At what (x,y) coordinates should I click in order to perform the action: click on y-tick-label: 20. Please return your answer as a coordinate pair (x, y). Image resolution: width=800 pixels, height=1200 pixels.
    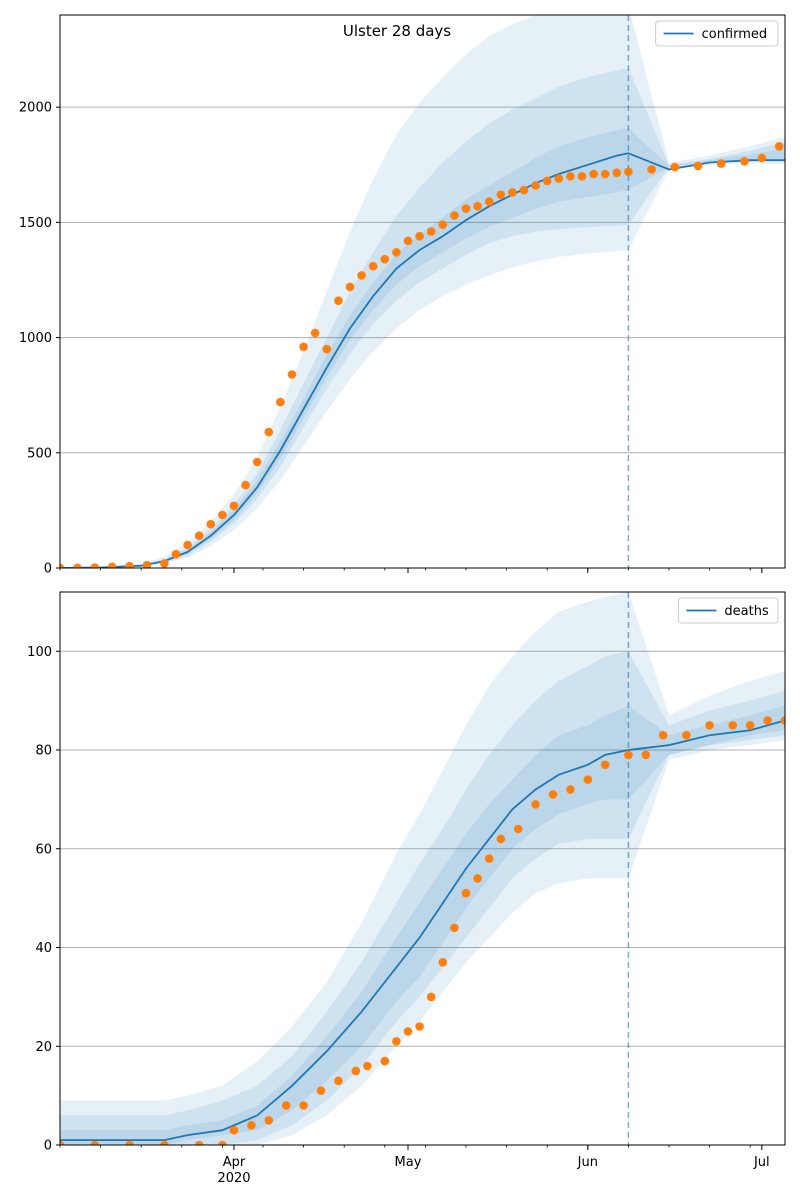
    Looking at the image, I should click on (43, 1047).